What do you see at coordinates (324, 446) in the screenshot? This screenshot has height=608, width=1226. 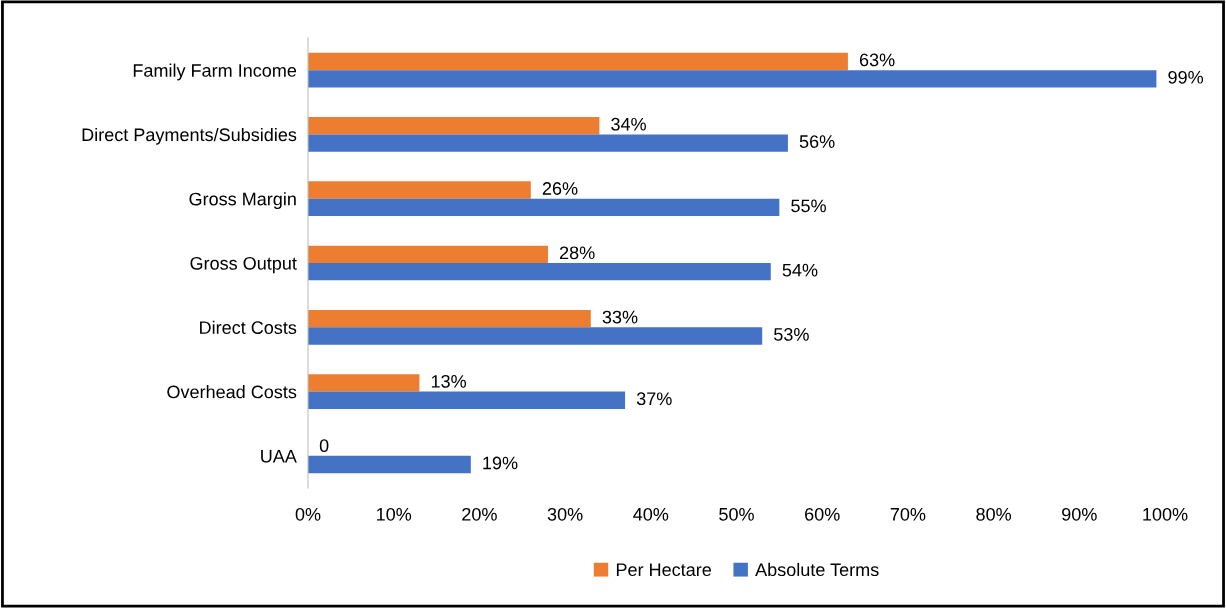 I see `data-label: 0` at bounding box center [324, 446].